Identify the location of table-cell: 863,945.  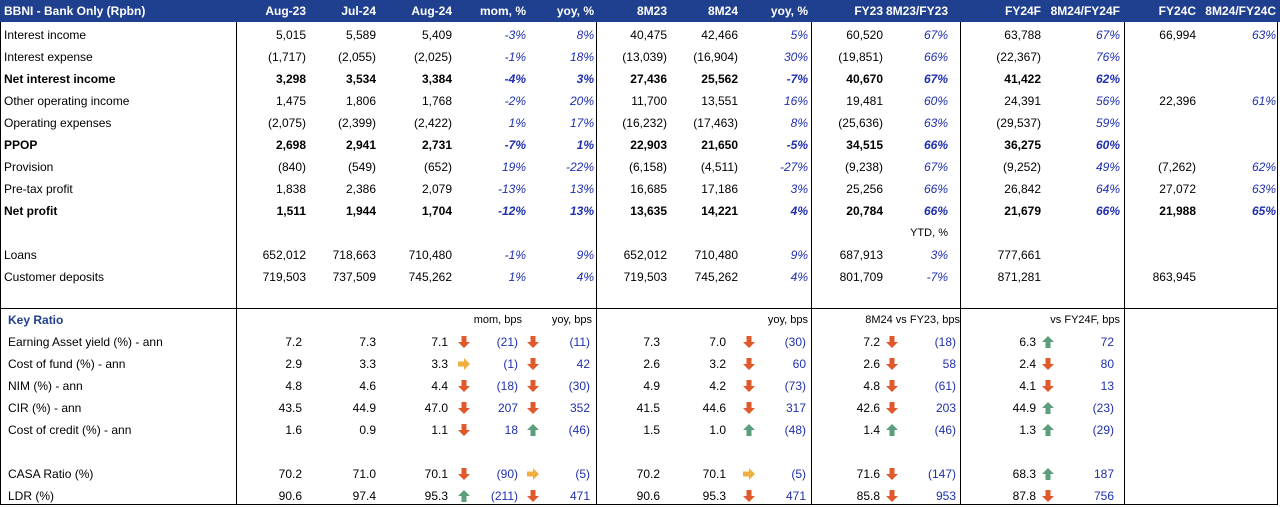
(1174, 277).